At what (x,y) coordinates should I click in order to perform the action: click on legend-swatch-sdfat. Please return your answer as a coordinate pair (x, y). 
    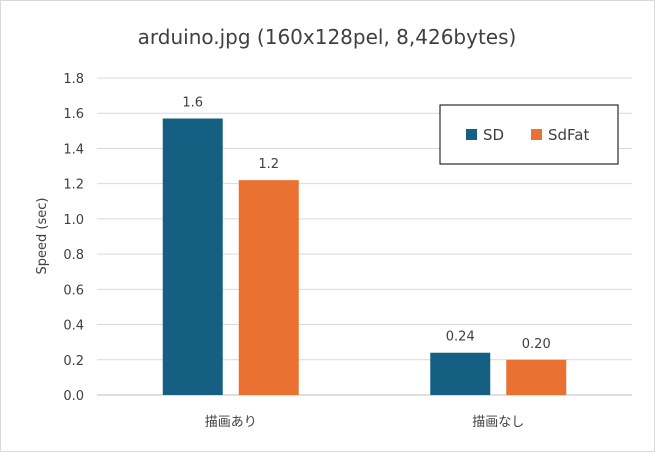
    Looking at the image, I should click on (536, 134).